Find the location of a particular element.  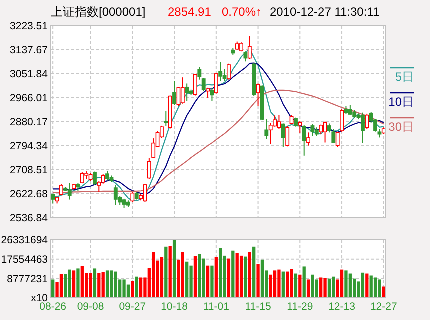

x-tick-label: 11-15 is located at coordinates (258, 307).